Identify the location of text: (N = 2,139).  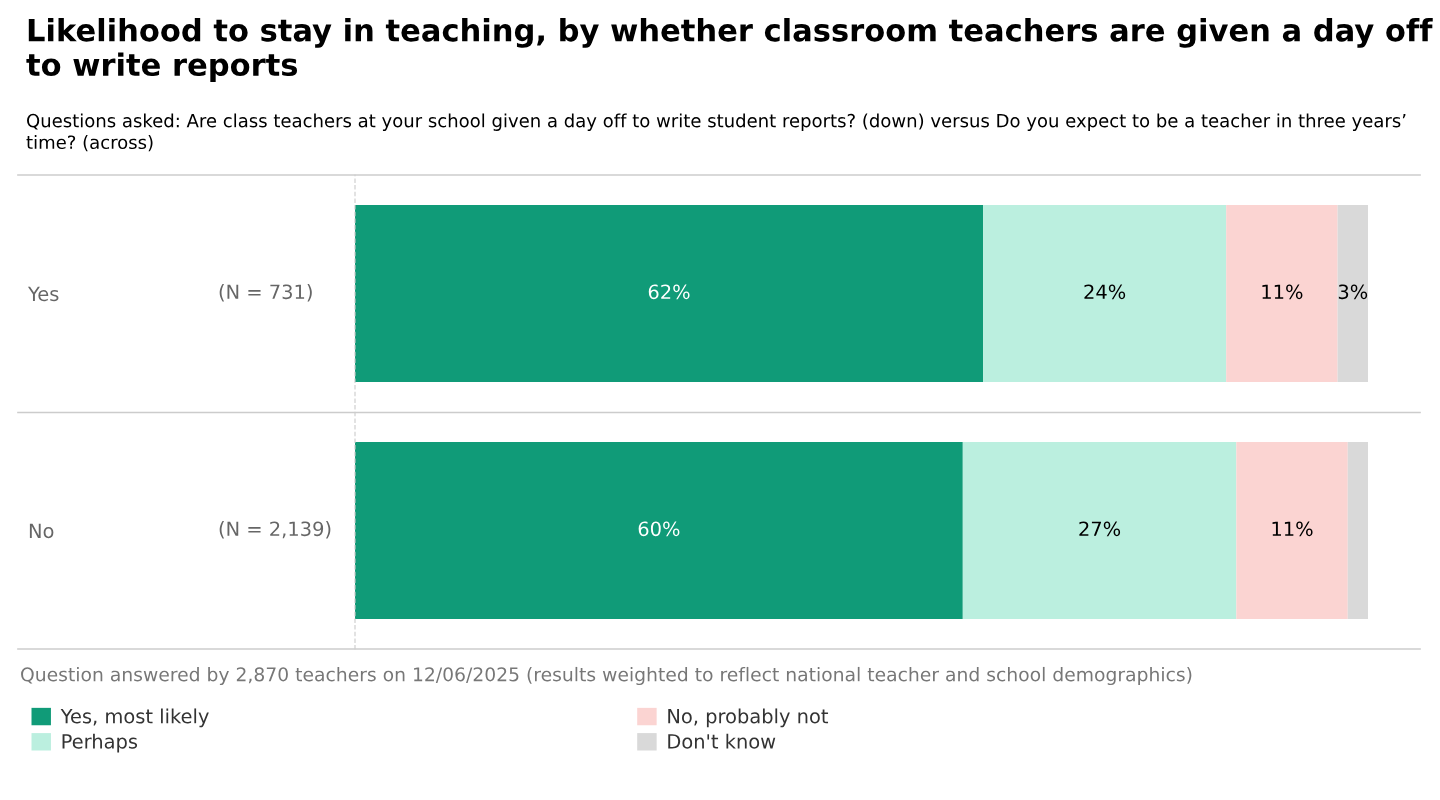
(275, 530).